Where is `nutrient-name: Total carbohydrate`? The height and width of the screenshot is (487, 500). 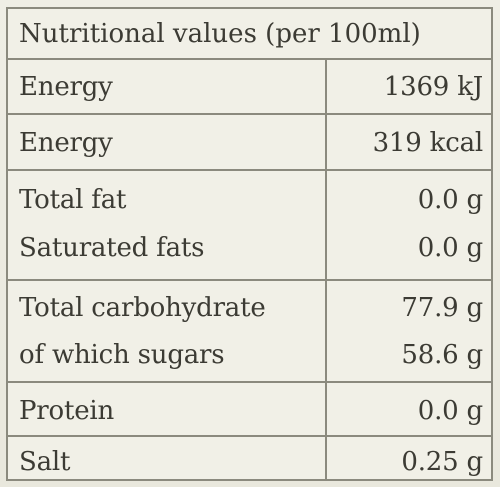 nutrient-name: Total carbohydrate is located at coordinates (142, 308).